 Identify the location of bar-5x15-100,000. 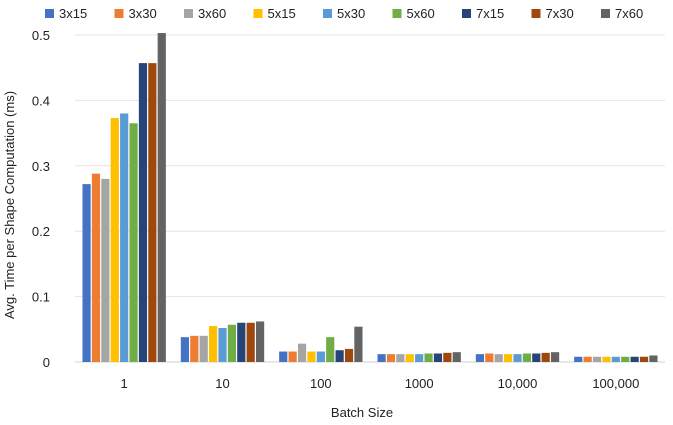
(606, 359).